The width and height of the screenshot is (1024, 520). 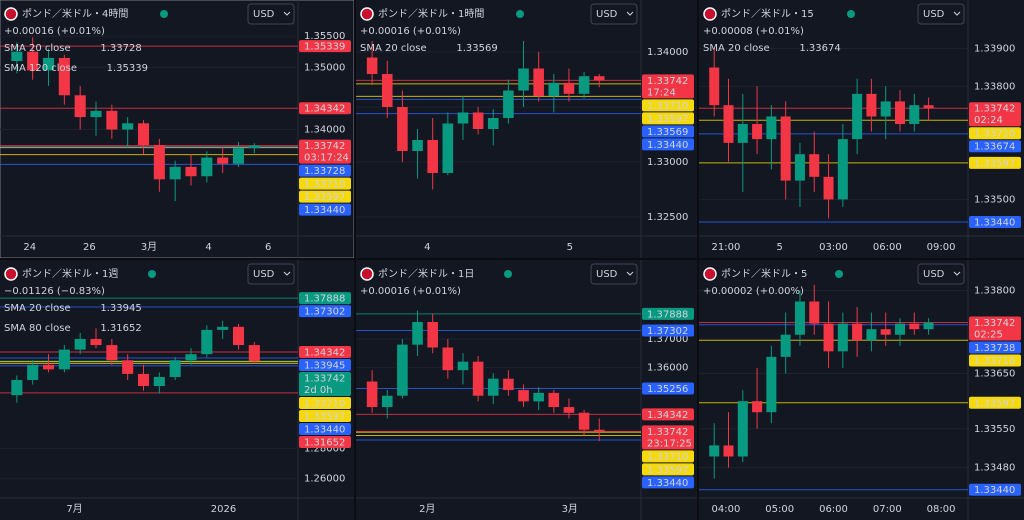 I want to click on price-badge-label: 1.35256, so click(x=667, y=389).